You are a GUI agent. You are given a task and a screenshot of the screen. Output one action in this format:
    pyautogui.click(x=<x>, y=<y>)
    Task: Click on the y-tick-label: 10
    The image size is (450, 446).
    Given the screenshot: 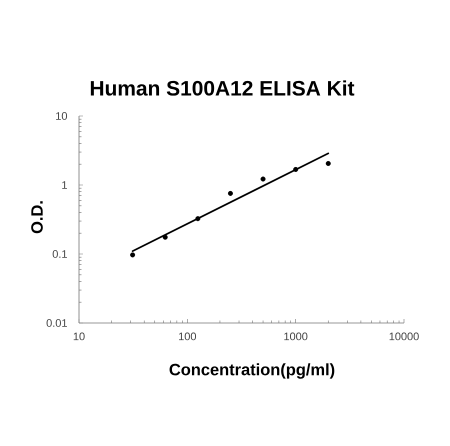 What is the action you would take?
    pyautogui.click(x=62, y=116)
    